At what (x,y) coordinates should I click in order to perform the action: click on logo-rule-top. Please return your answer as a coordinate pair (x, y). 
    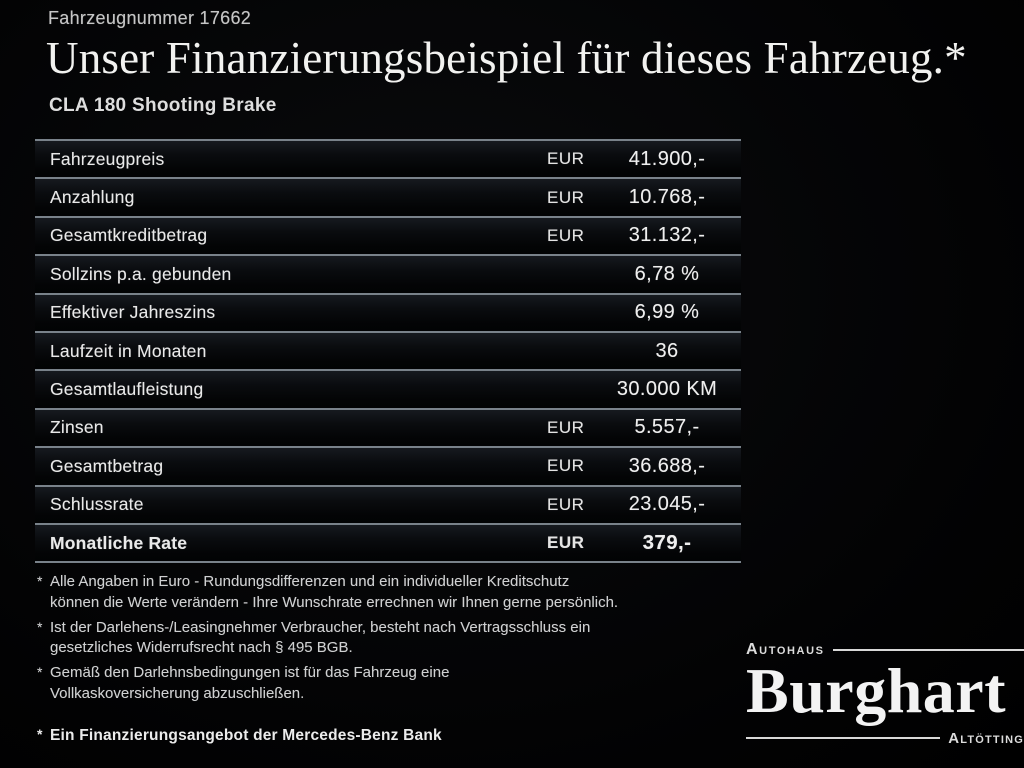
    Looking at the image, I should click on (928, 650).